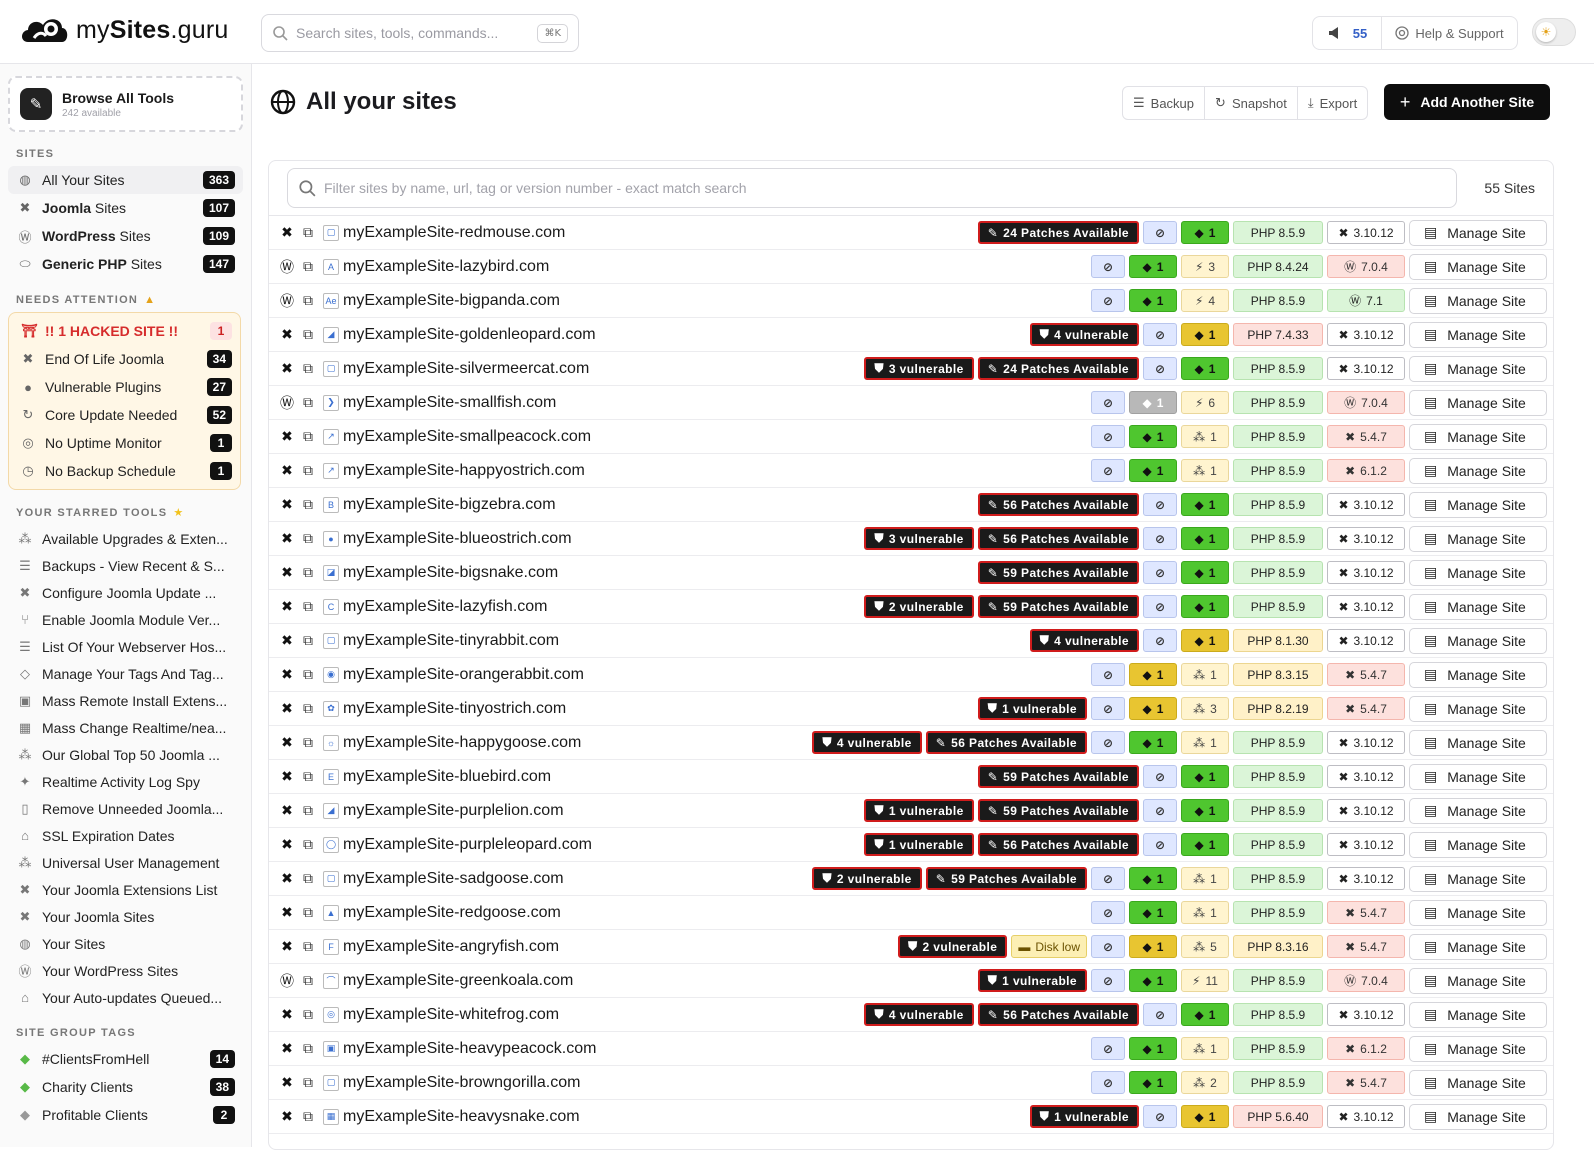 The width and height of the screenshot is (1594, 1150). What do you see at coordinates (445, 606) in the screenshot?
I see `site-name-link: myExampleSite-lazyfish.com` at bounding box center [445, 606].